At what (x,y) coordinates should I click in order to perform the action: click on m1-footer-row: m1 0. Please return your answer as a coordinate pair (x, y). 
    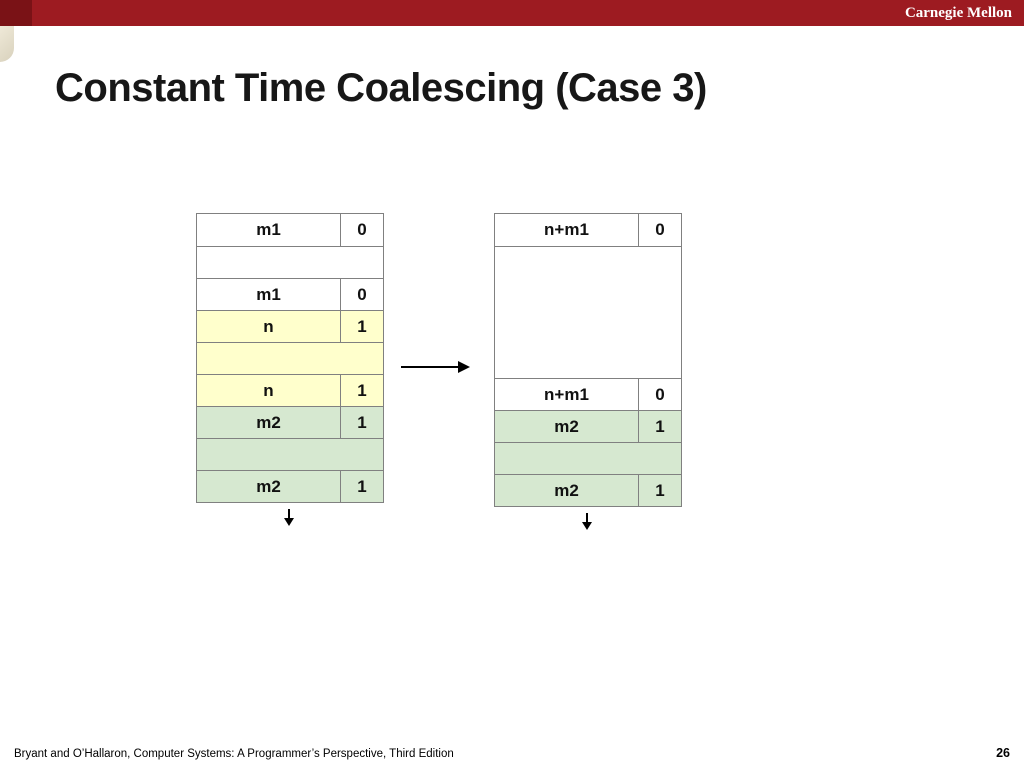
    Looking at the image, I should click on (290, 294).